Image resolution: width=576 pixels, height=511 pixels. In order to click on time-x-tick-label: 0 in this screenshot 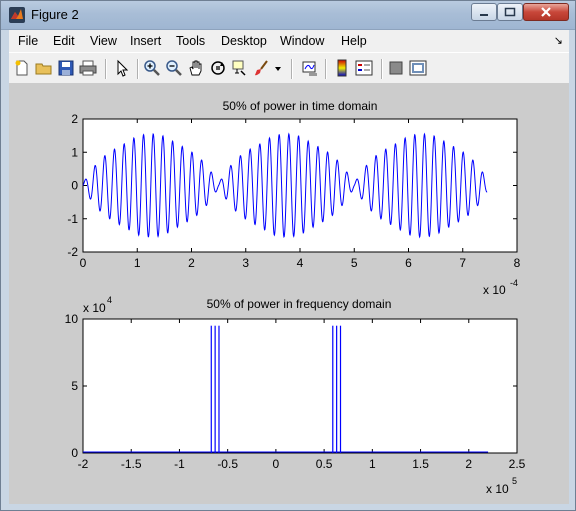, I will do `click(83, 263)`.